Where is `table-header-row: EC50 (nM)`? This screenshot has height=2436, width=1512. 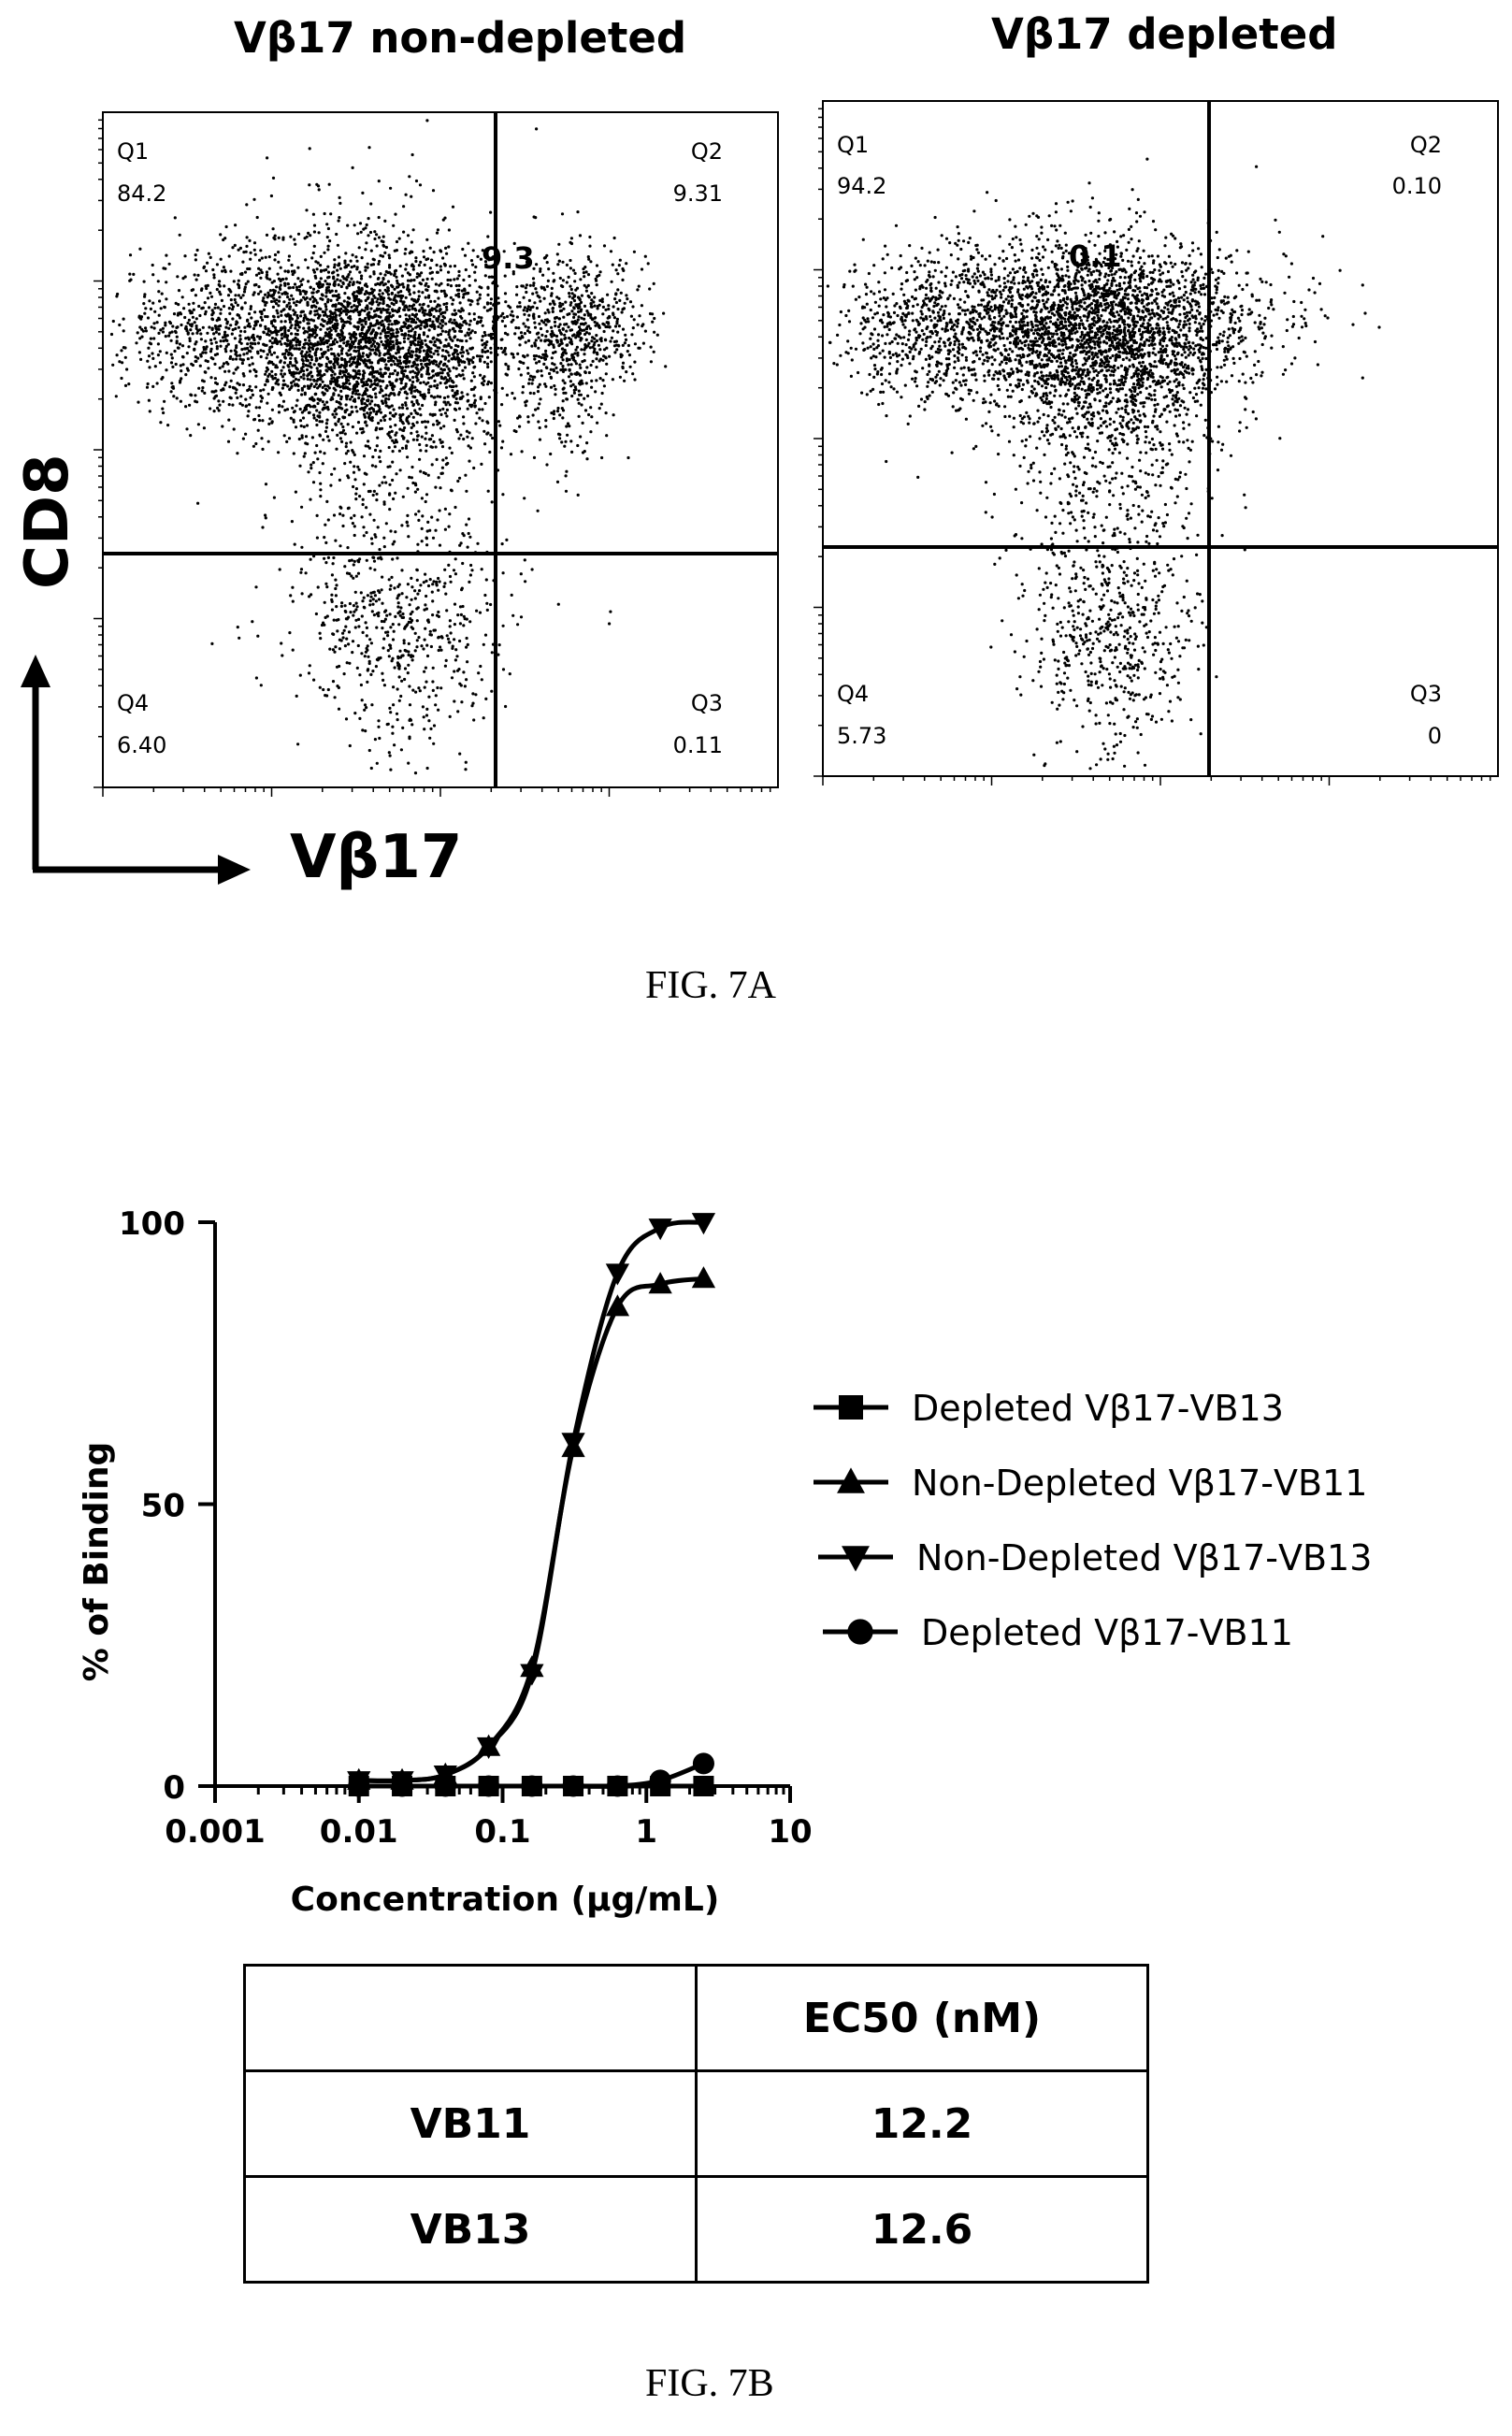 table-header-row: EC50 (nM) is located at coordinates (696, 2018).